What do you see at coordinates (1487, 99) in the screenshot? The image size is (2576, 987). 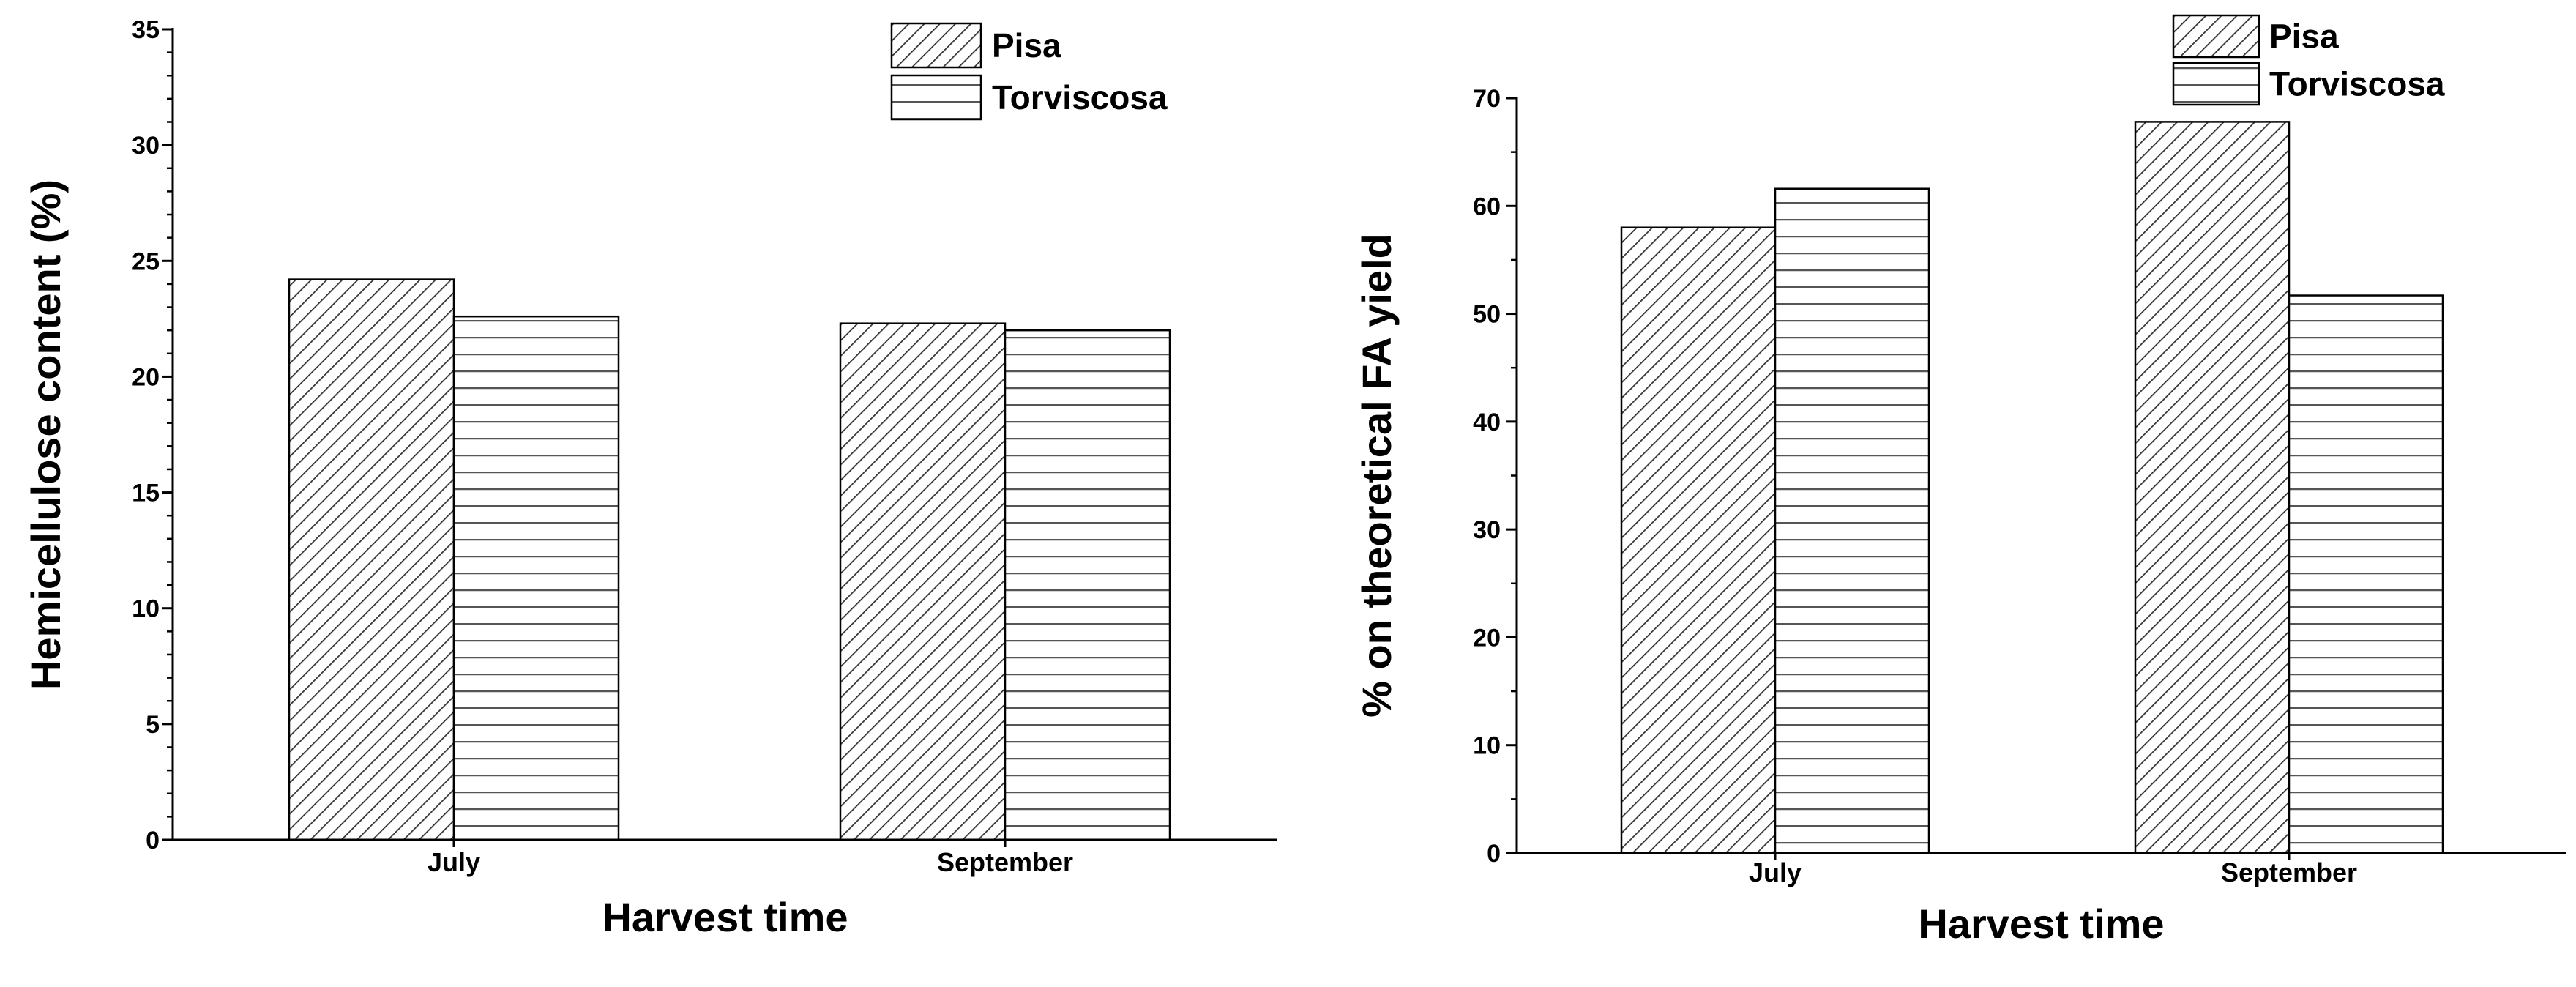 I see `y-tick-label: 70` at bounding box center [1487, 99].